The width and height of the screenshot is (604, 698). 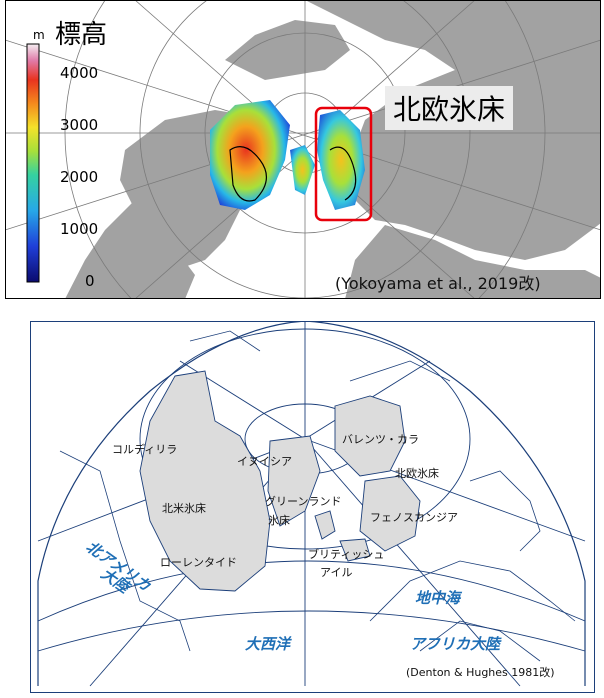 I want to click on british-label-1: ブリティッシュ, so click(x=346, y=554).